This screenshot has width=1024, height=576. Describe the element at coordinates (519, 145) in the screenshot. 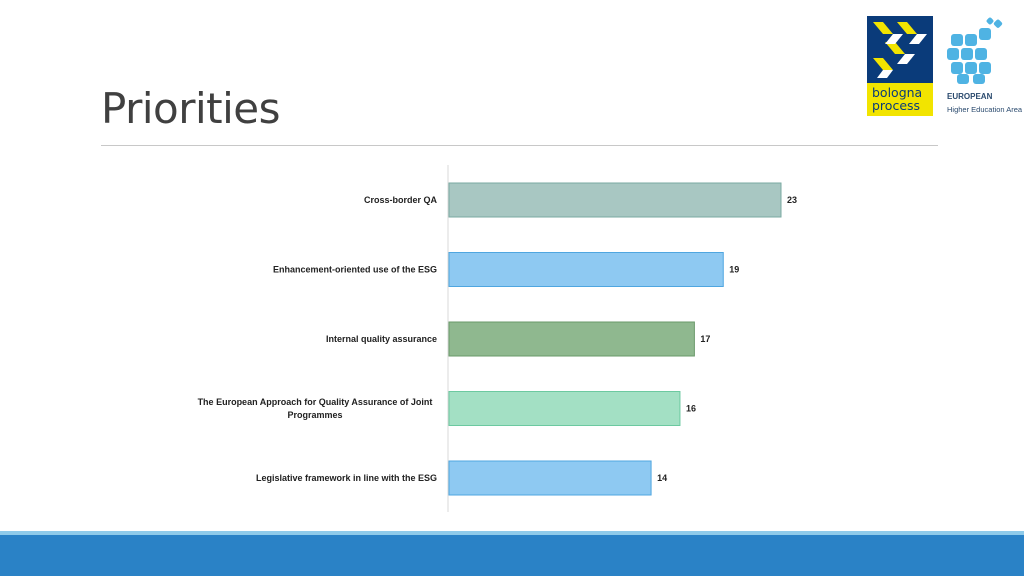

I see `title-divider` at that location.